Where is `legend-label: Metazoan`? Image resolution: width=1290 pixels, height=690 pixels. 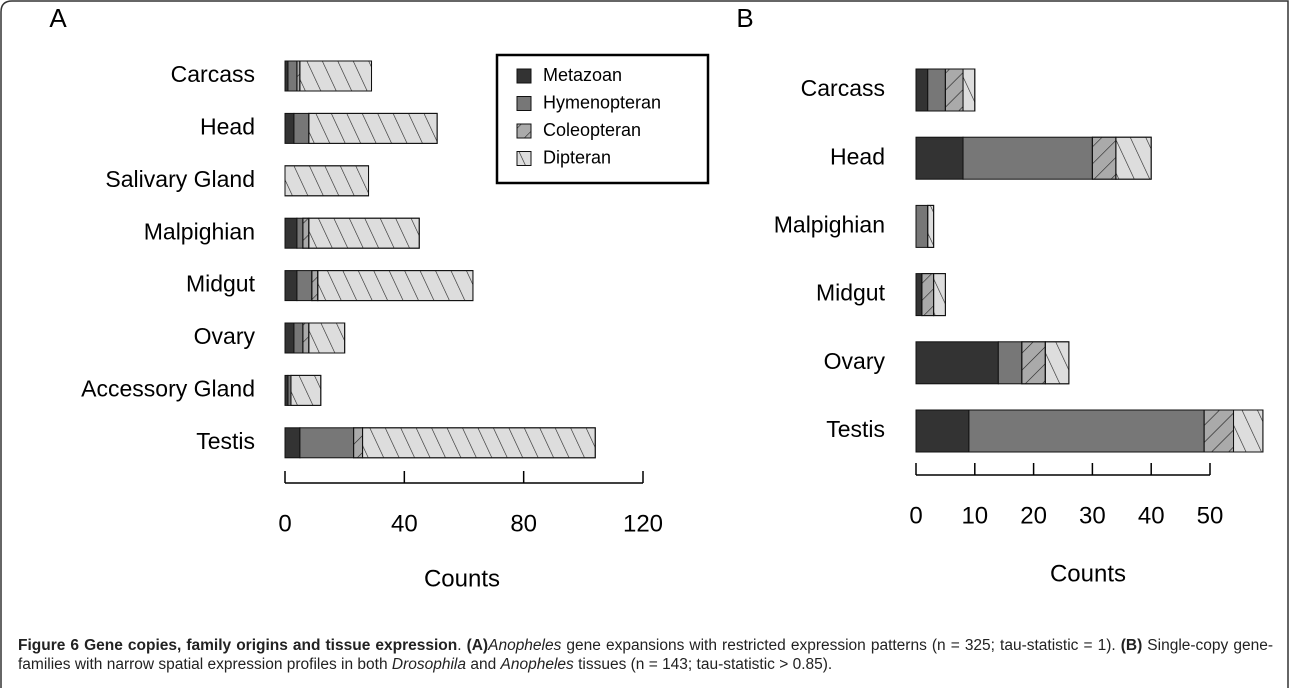
legend-label: Metazoan is located at coordinates (582, 75).